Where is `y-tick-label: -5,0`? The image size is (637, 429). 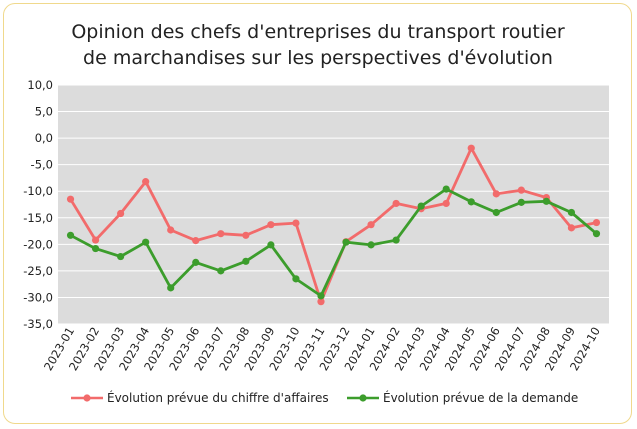 y-tick-label: -5,0 is located at coordinates (42, 165).